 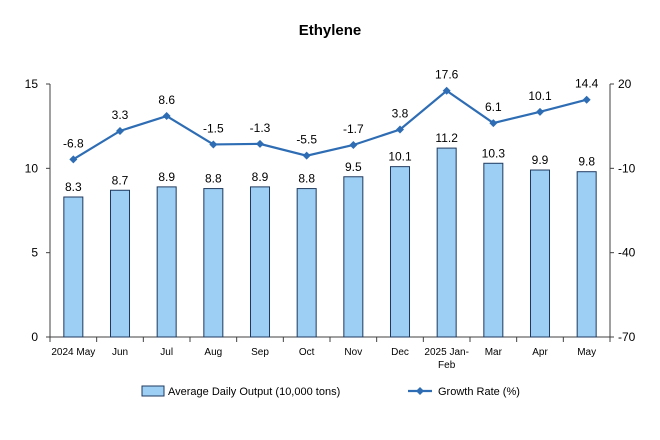 I want to click on left-axis-tick-label: 0, so click(x=34, y=337).